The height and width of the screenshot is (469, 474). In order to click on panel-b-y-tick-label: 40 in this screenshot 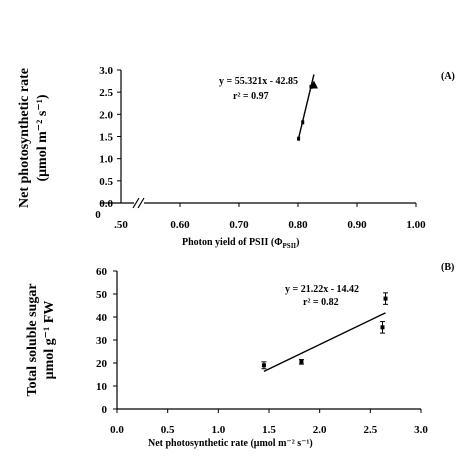, I will do `click(102, 318)`.